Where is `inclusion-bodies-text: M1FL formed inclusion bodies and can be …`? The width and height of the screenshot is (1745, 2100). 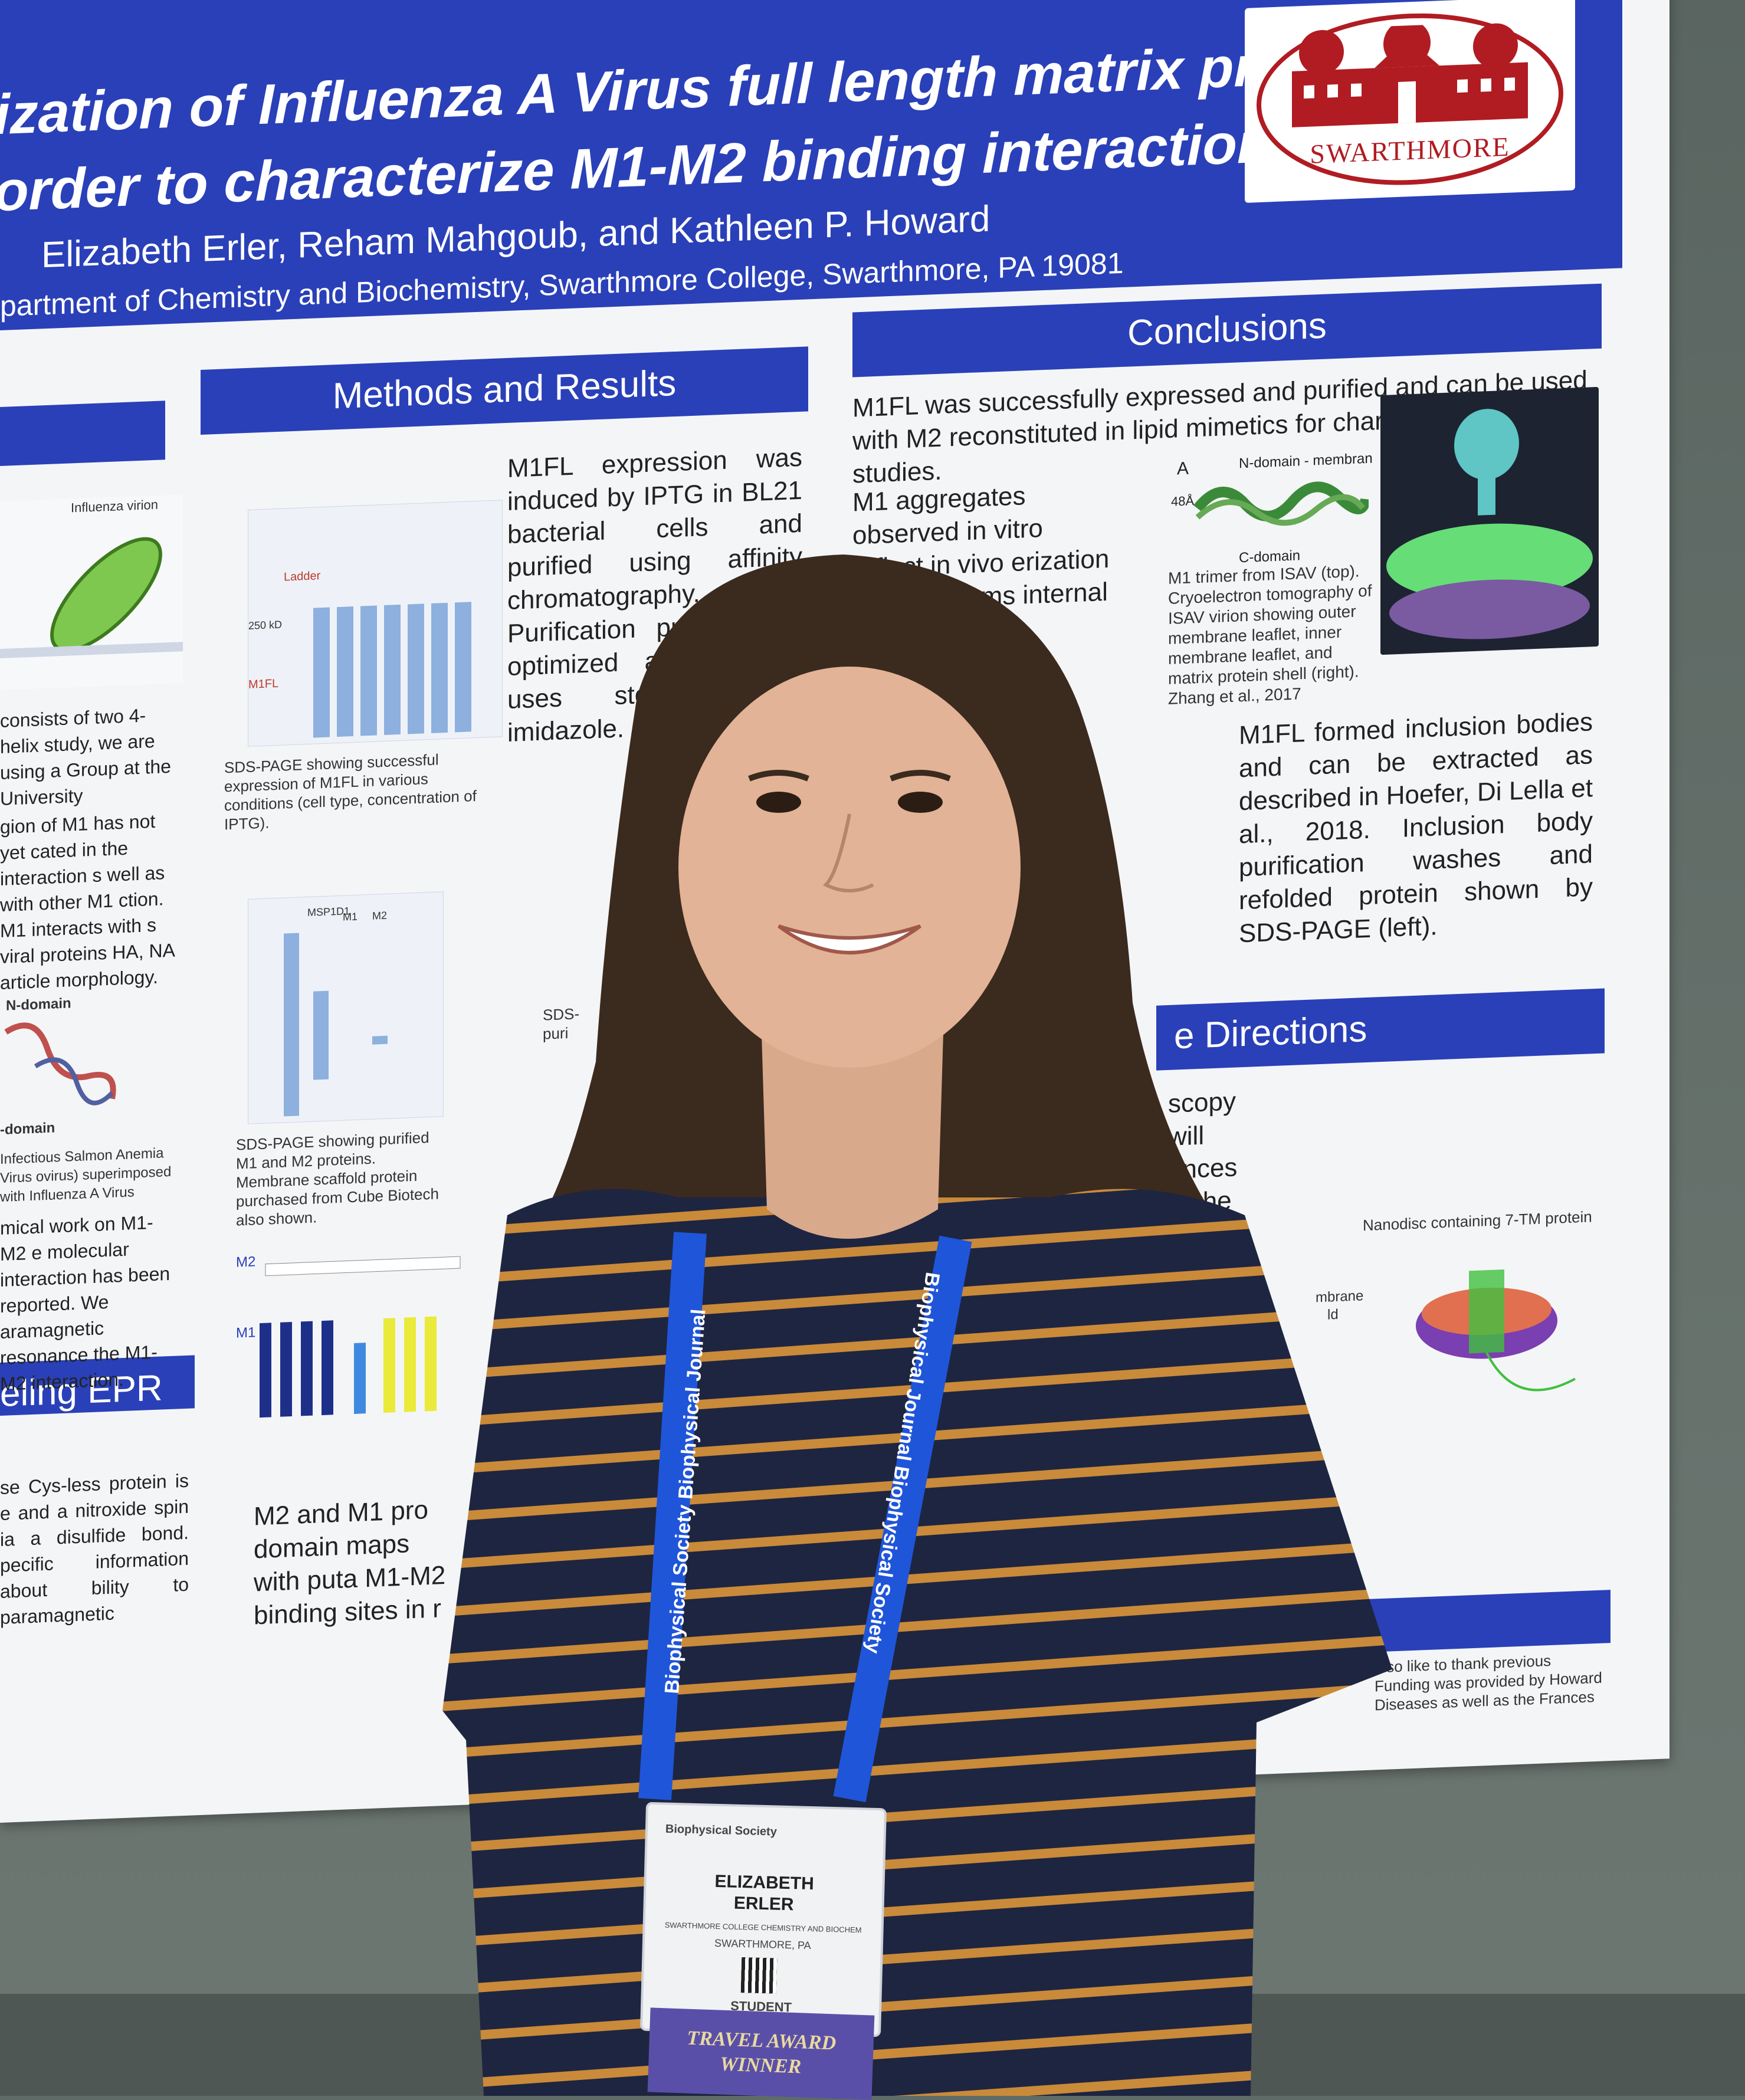
inclusion-bodies-text: M1FL formed inclusion bodies and can be … is located at coordinates (1416, 828).